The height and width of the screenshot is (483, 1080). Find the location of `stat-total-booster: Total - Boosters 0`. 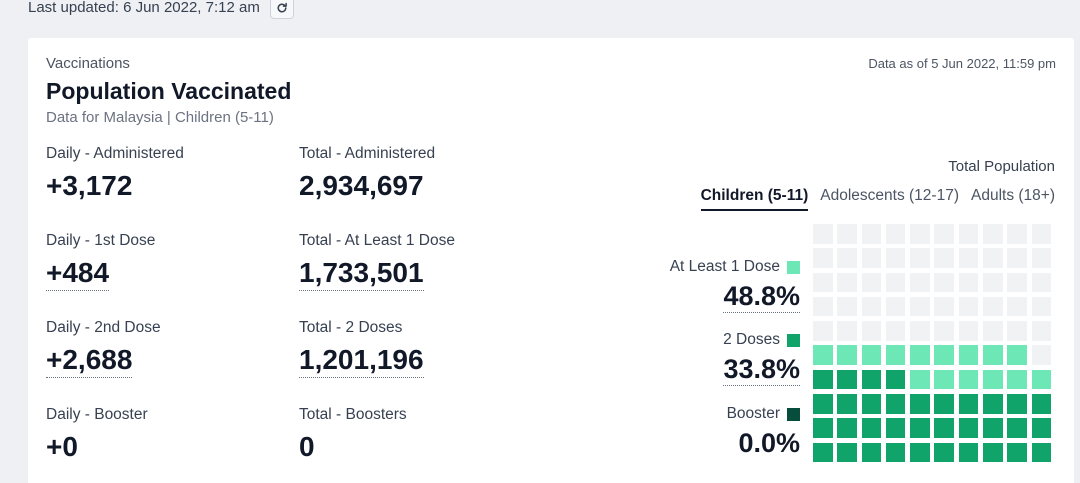

stat-total-booster: Total - Boosters 0 is located at coordinates (353, 435).